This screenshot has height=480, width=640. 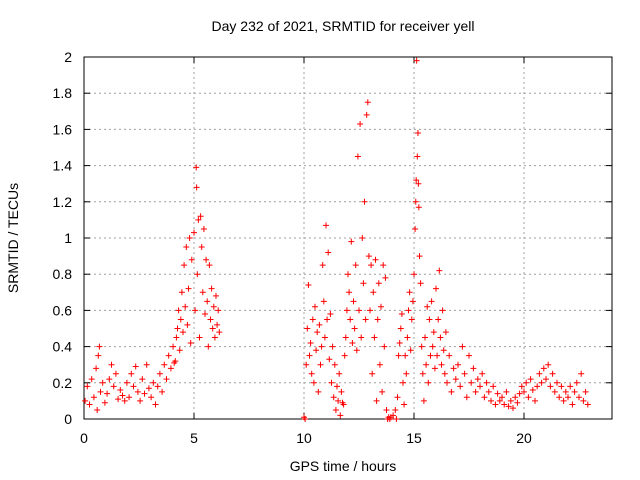 I want to click on y-tick-label: 0.2, so click(x=63, y=383).